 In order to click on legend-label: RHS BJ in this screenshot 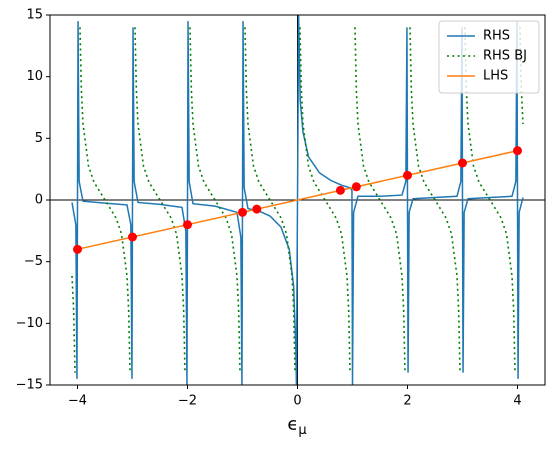, I will do `click(505, 56)`.